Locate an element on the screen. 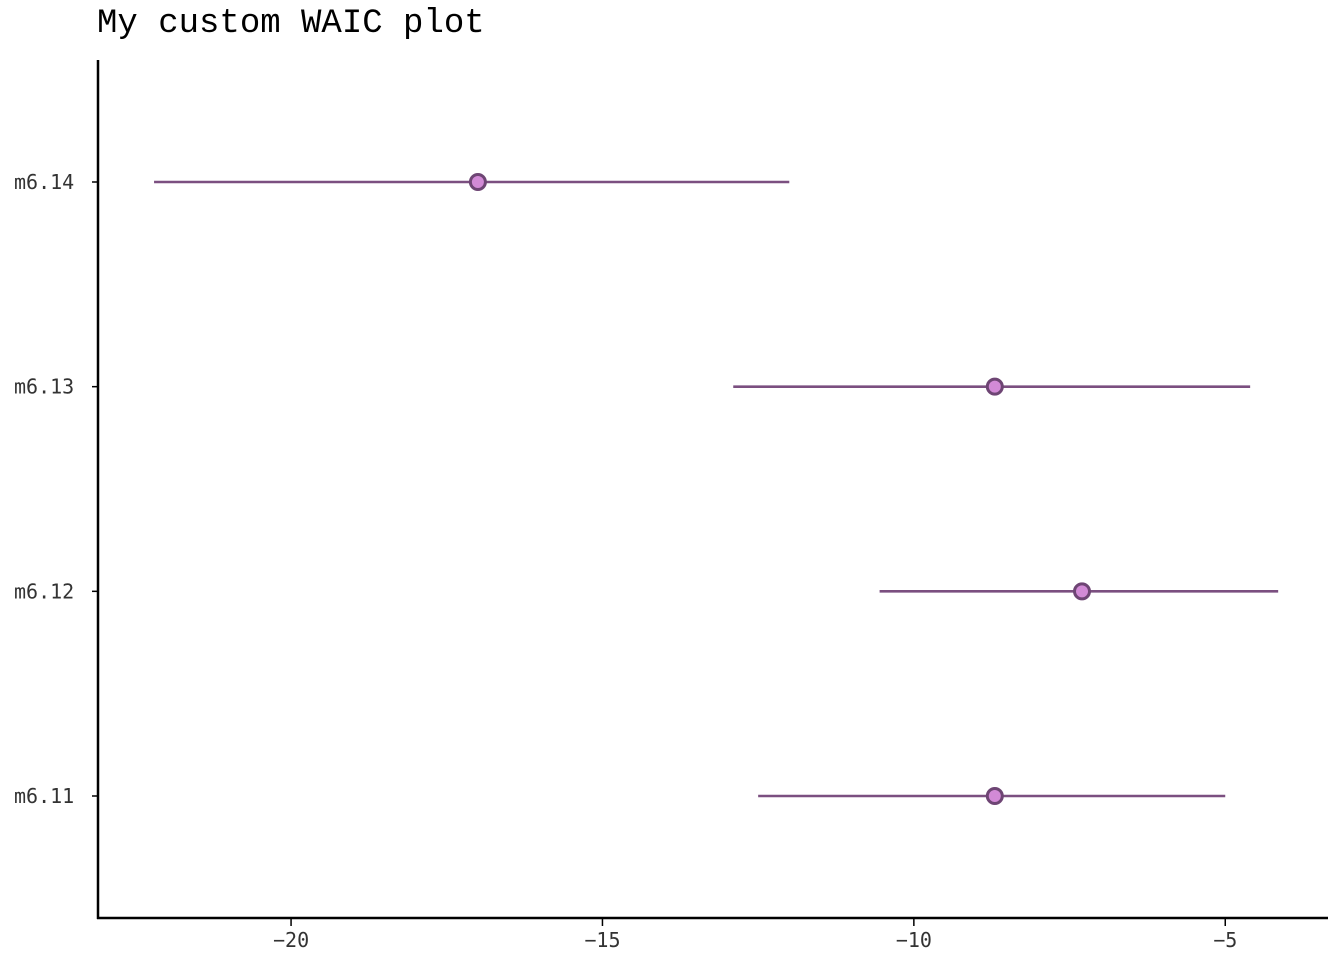 The image size is (1344, 960). y-axis-labels: m6.11 m6.12 m6.13 m6.14 is located at coordinates (56, 489).